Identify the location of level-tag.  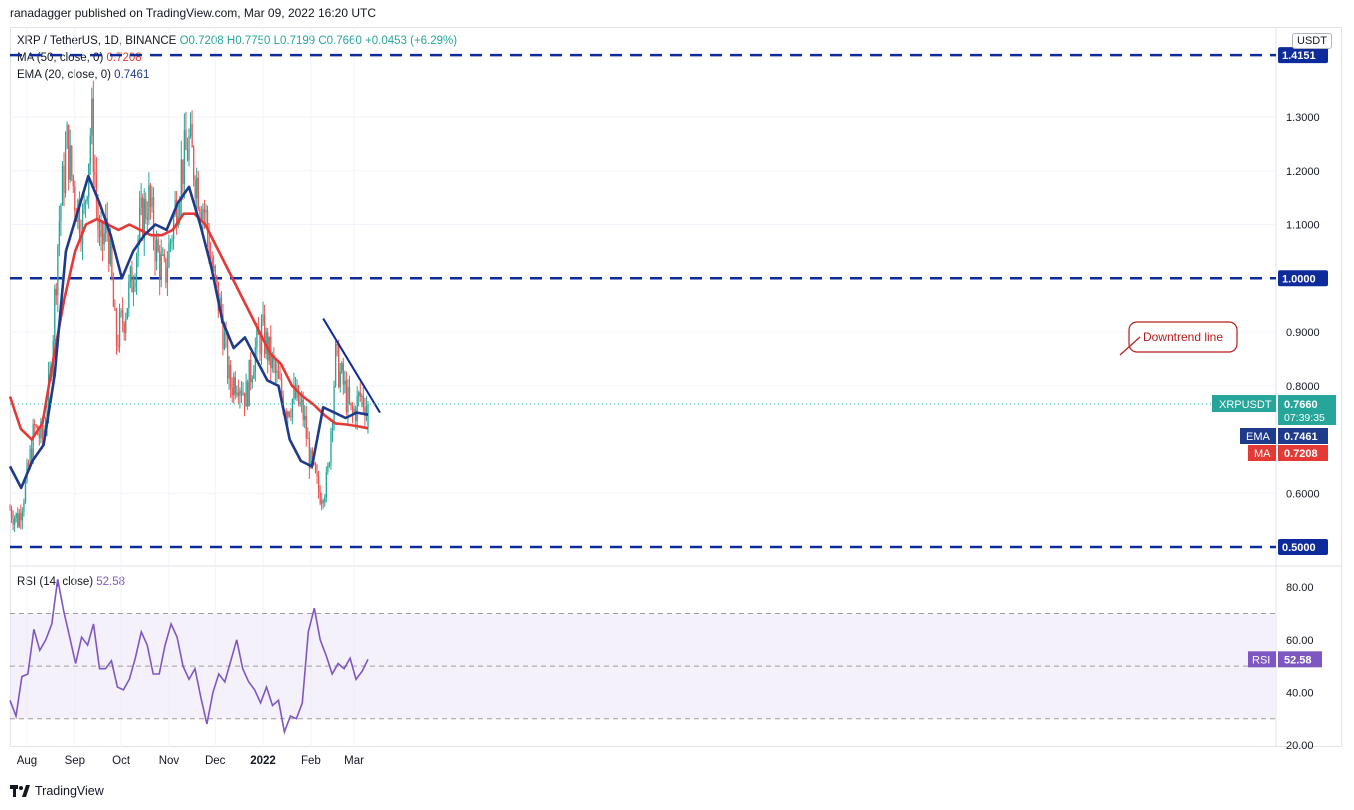
(1303, 547).